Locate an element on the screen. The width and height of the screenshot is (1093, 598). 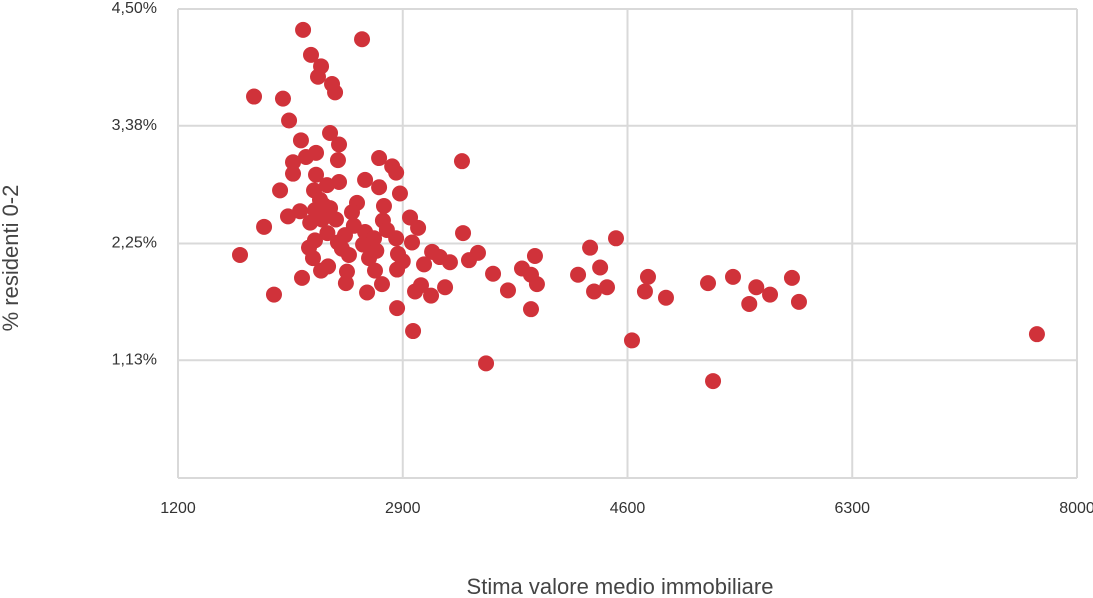
y-tick-label: 3,38% is located at coordinates (134, 125).